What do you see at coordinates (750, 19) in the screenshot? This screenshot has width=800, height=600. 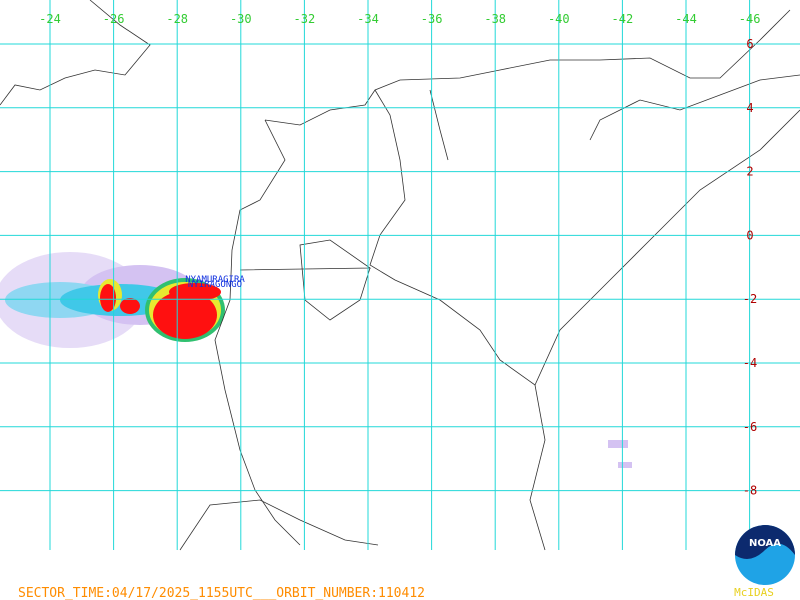 I see `lon-label: -46` at bounding box center [750, 19].